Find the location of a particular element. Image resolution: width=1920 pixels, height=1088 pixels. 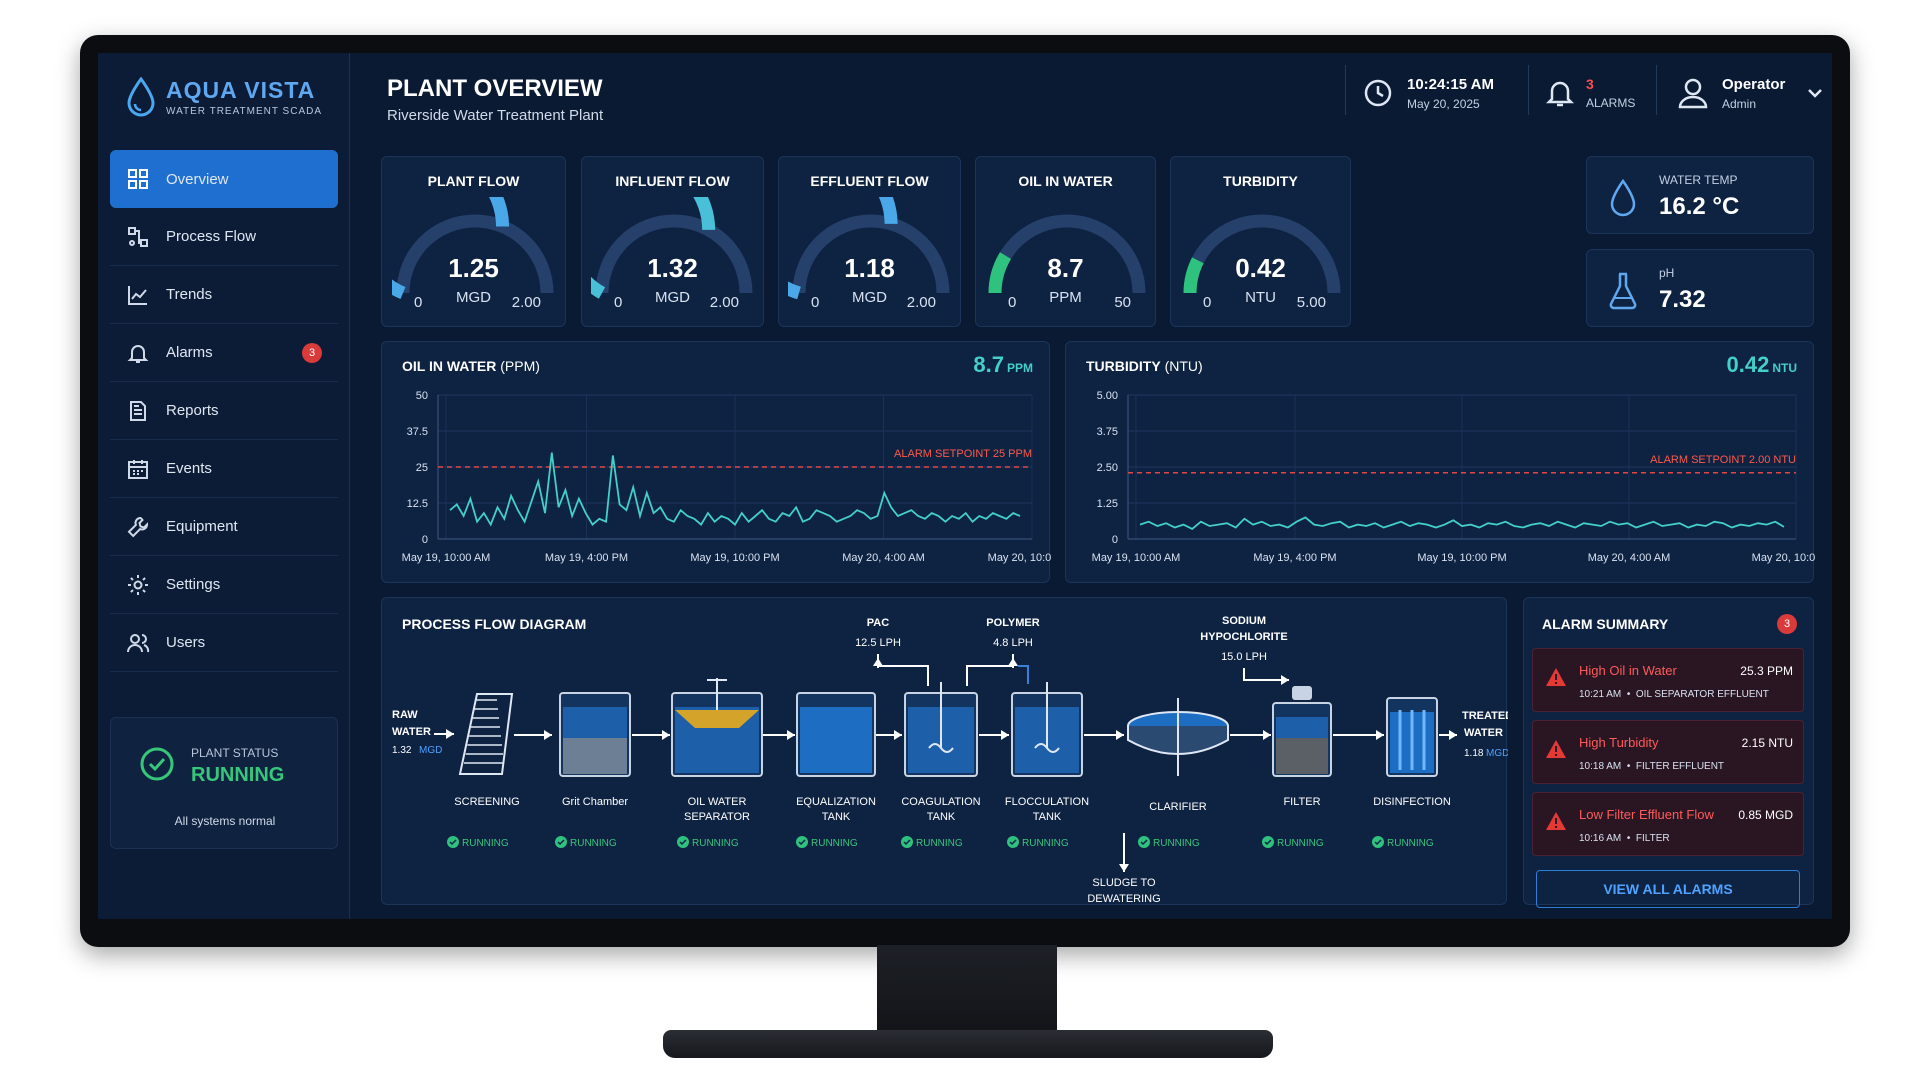

sidebar-item-equipment: Equipment is located at coordinates (224, 527).